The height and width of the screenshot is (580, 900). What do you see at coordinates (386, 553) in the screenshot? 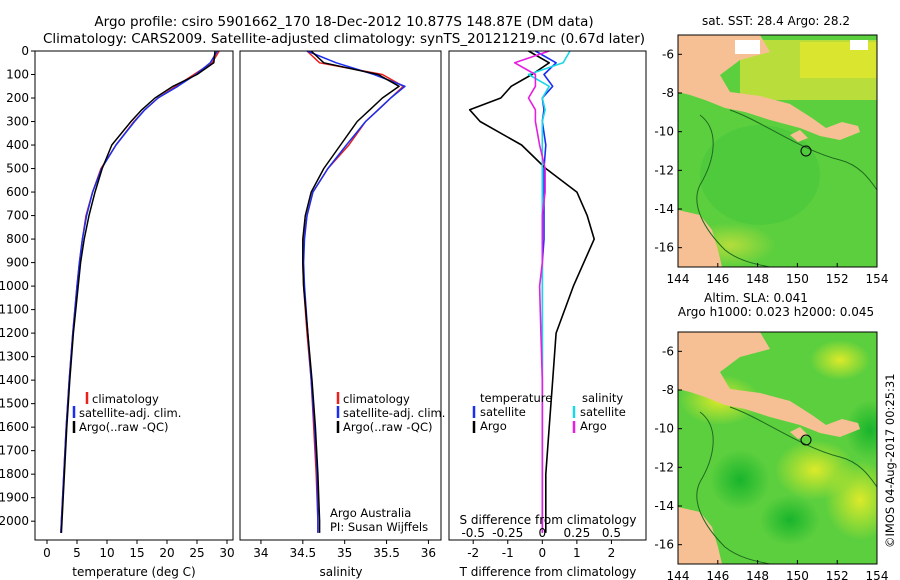
I see `x-tick-label: 35.5` at bounding box center [386, 553].